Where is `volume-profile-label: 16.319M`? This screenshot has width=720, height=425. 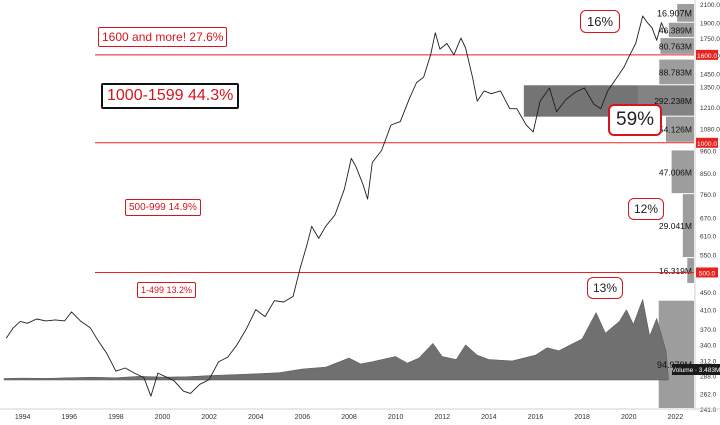
volume-profile-label: 16.319M is located at coordinates (675, 271).